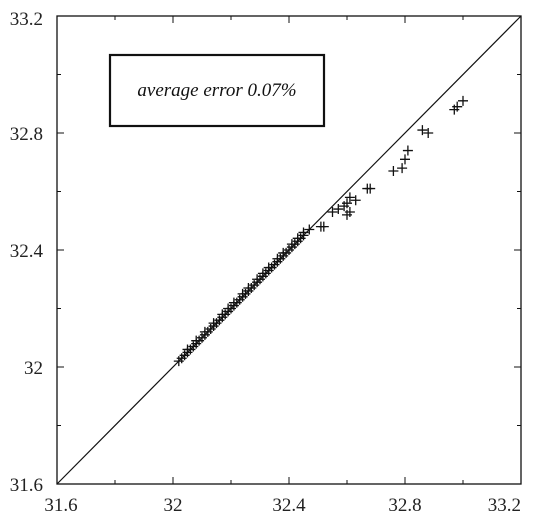  I want to click on x-tick-label: 32, so click(173, 505).